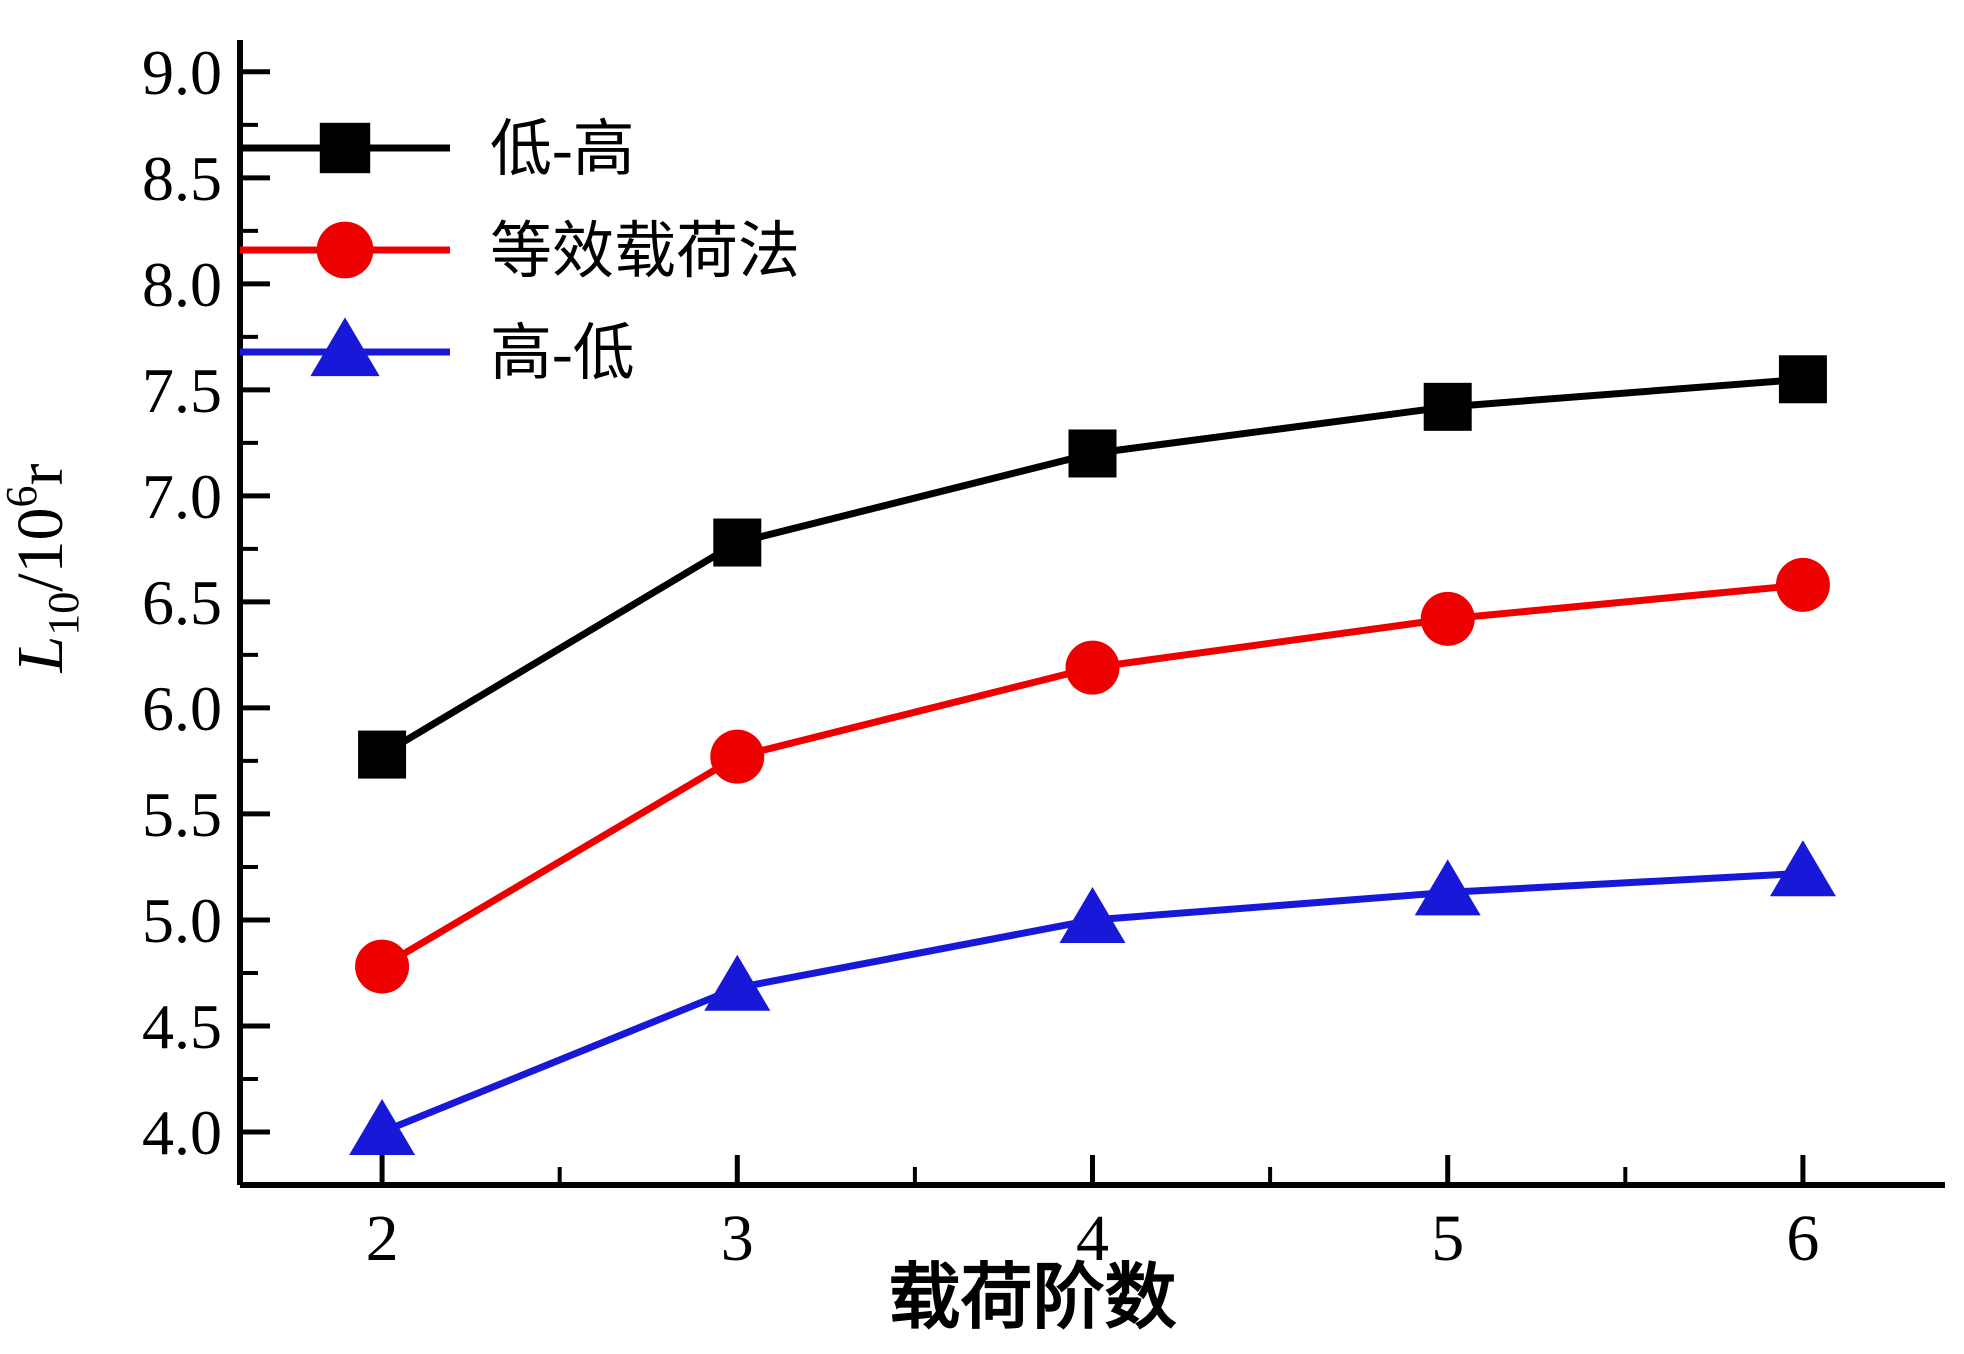  I want to click on y-tick-label: 6.5, so click(182, 602).